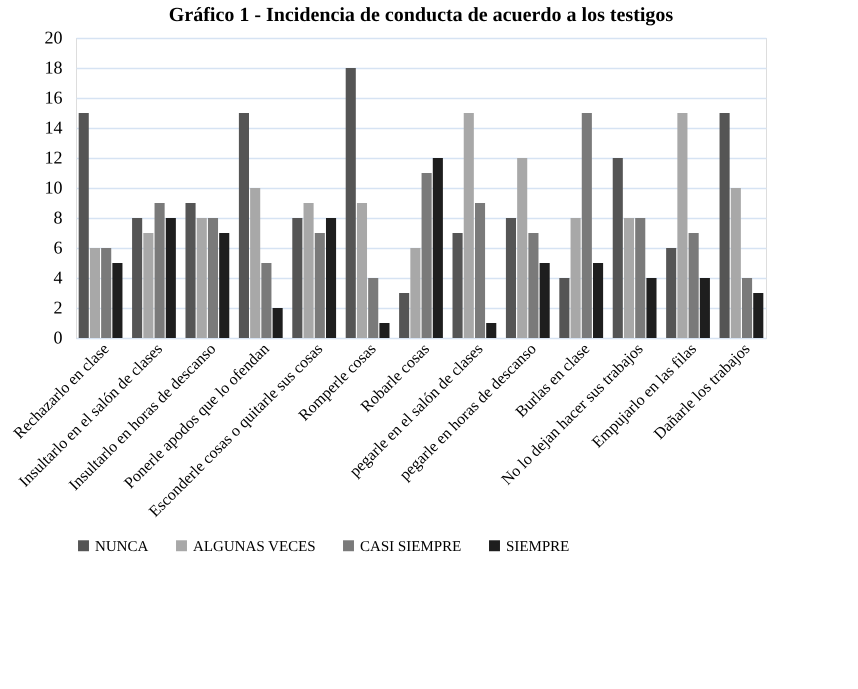 This screenshot has height=689, width=858. Describe the element at coordinates (538, 546) in the screenshot. I see `legend-label: SIEMPRE` at that location.